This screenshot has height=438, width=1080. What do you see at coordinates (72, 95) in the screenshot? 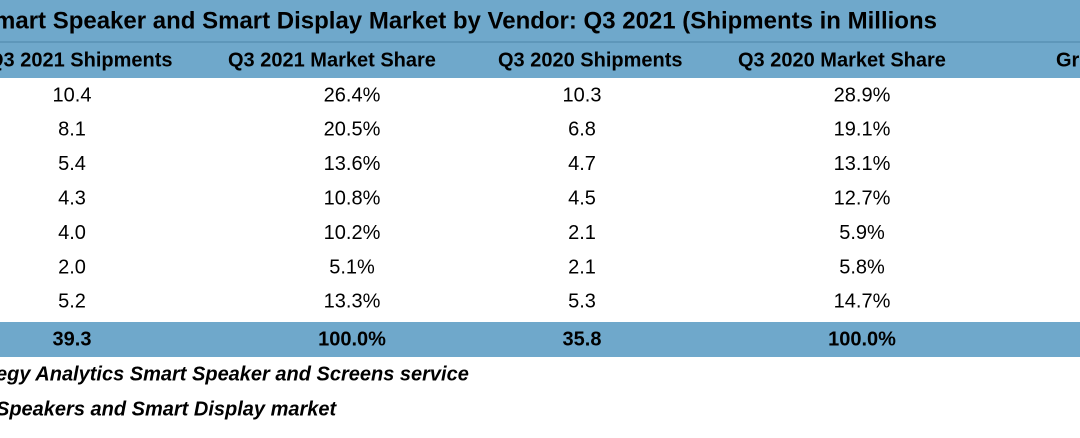
I see `table-cell: 10.4` at bounding box center [72, 95].